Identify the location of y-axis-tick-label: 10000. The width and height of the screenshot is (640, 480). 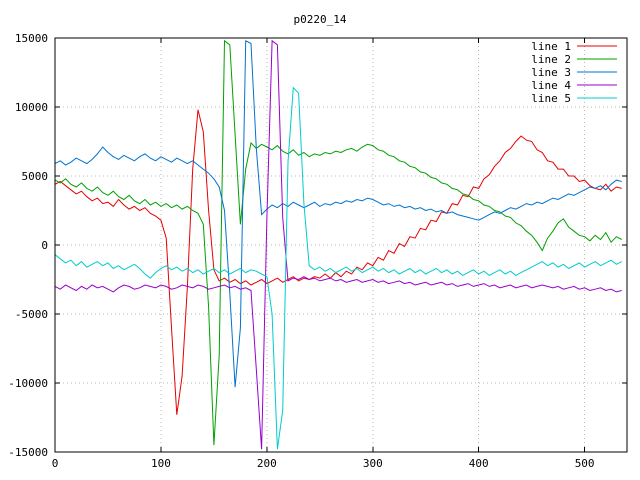
(31, 107).